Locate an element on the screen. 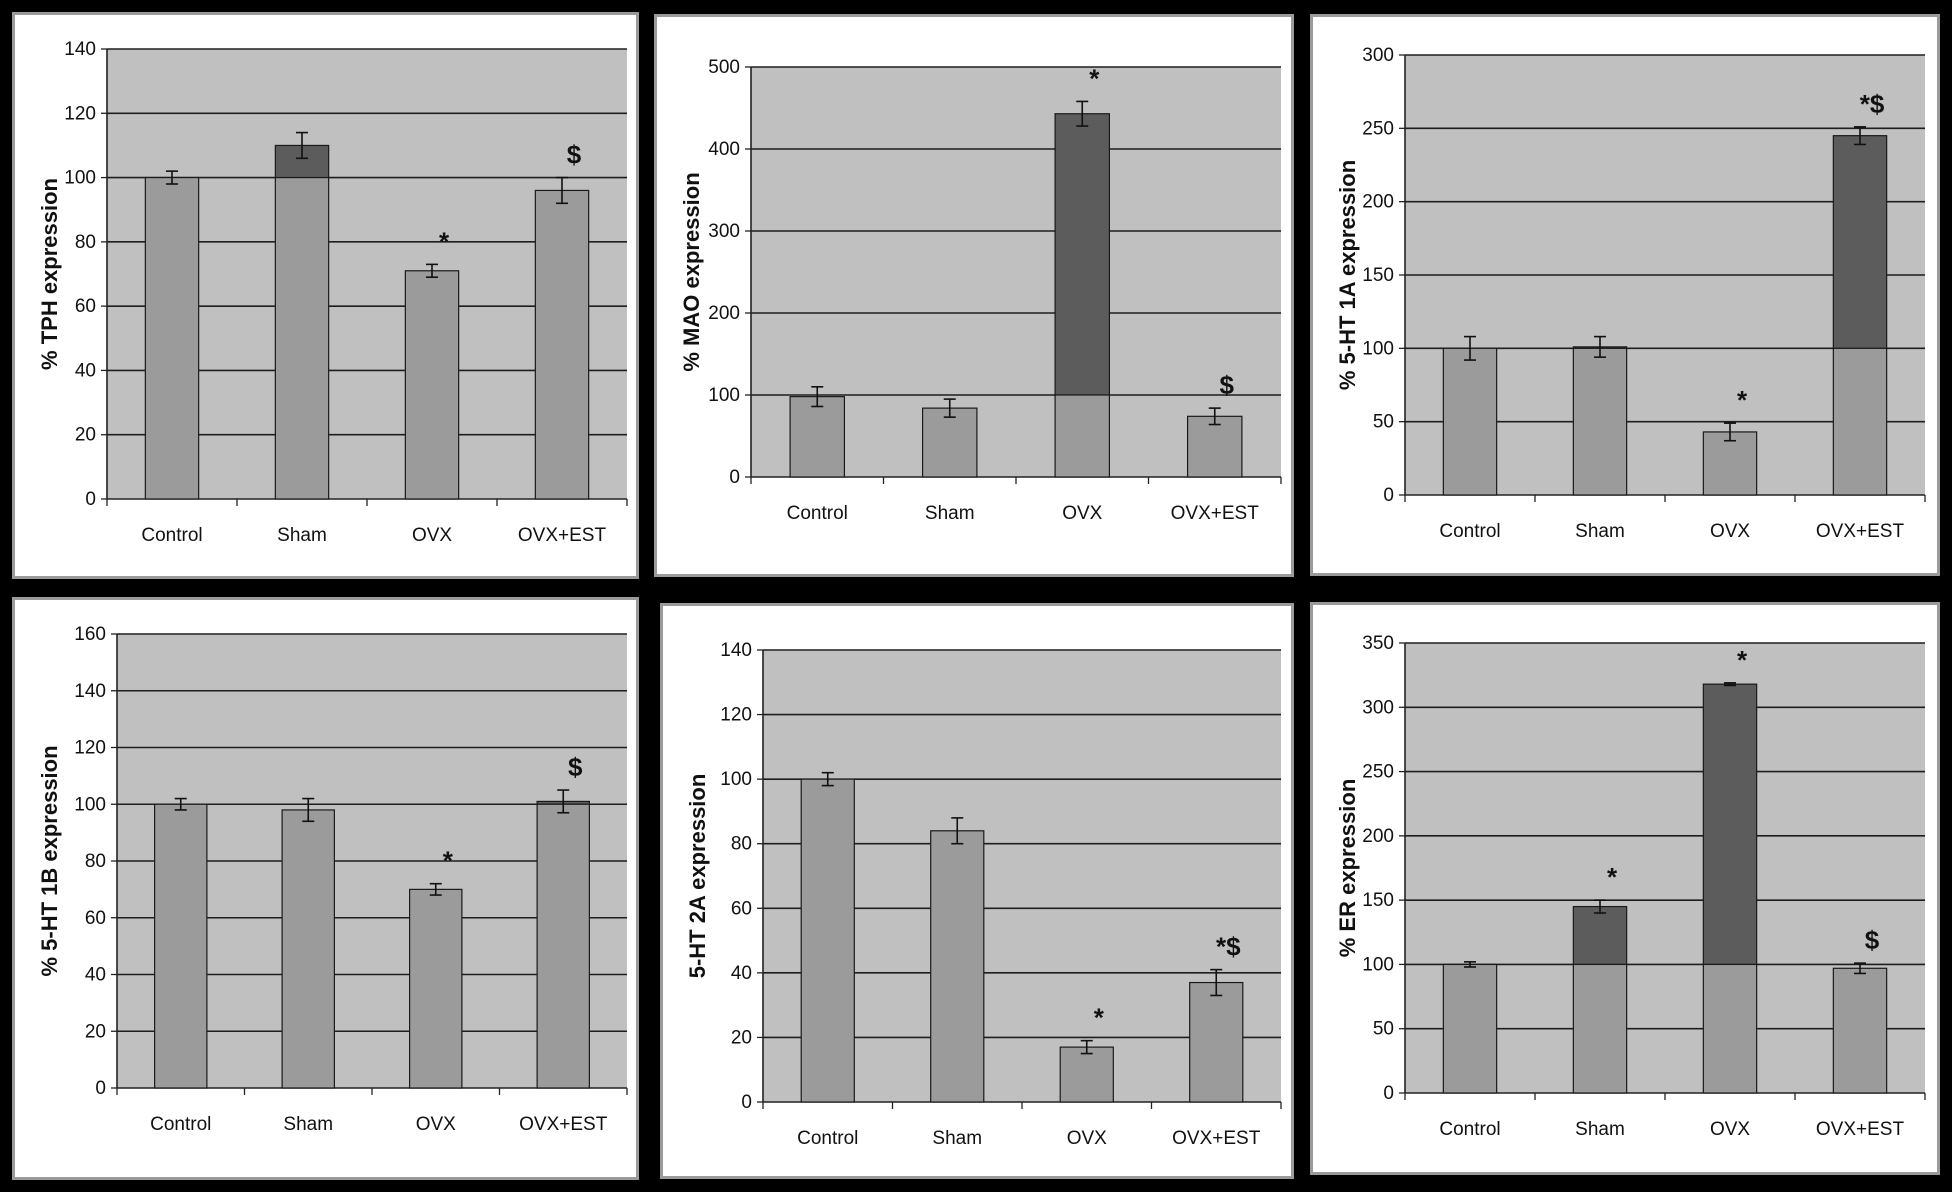 The width and height of the screenshot is (1952, 1192). y-tick-label: 80 is located at coordinates (95, 861).